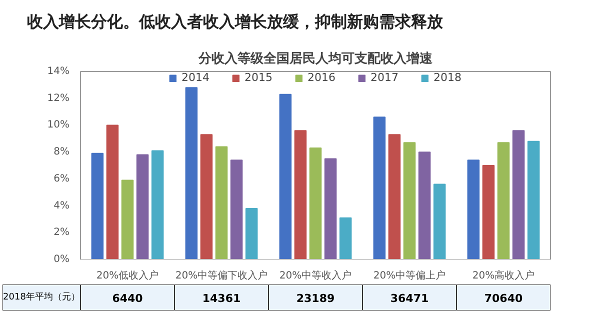 The width and height of the screenshot is (600, 333). I want to click on text: 36471, so click(409, 298).